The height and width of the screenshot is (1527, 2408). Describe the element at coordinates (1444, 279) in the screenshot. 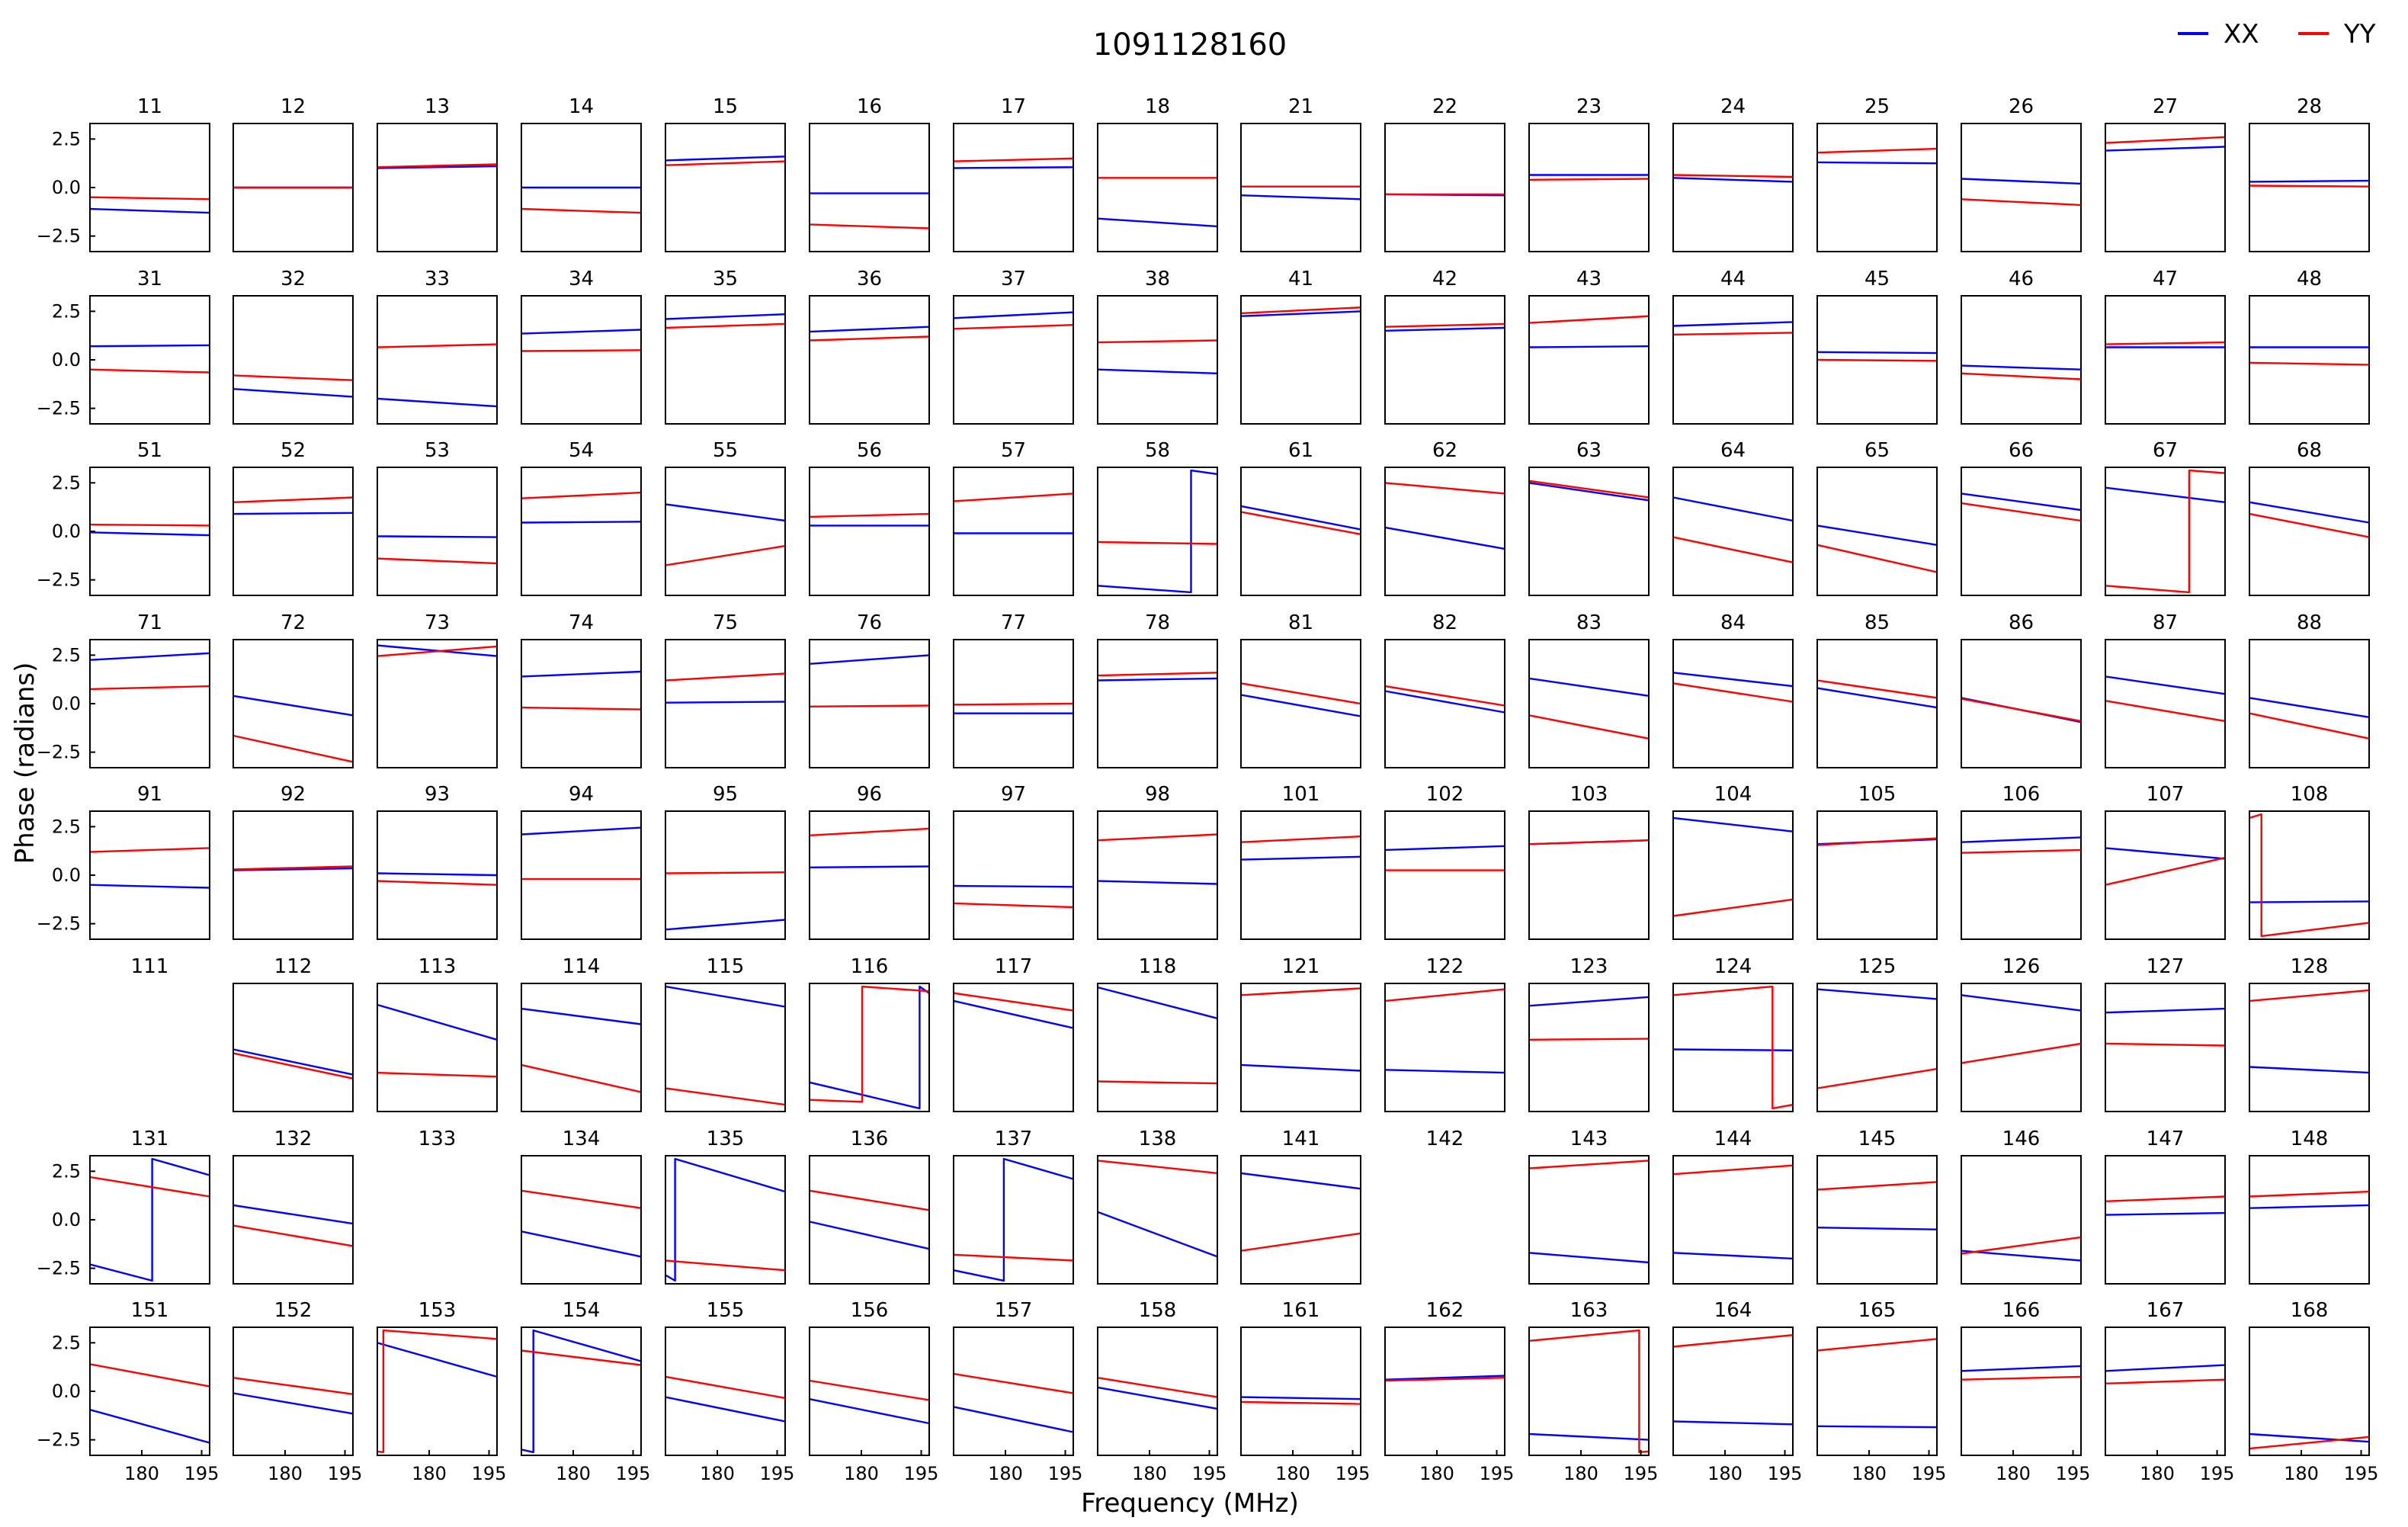

I see `panel-title: 42` at that location.